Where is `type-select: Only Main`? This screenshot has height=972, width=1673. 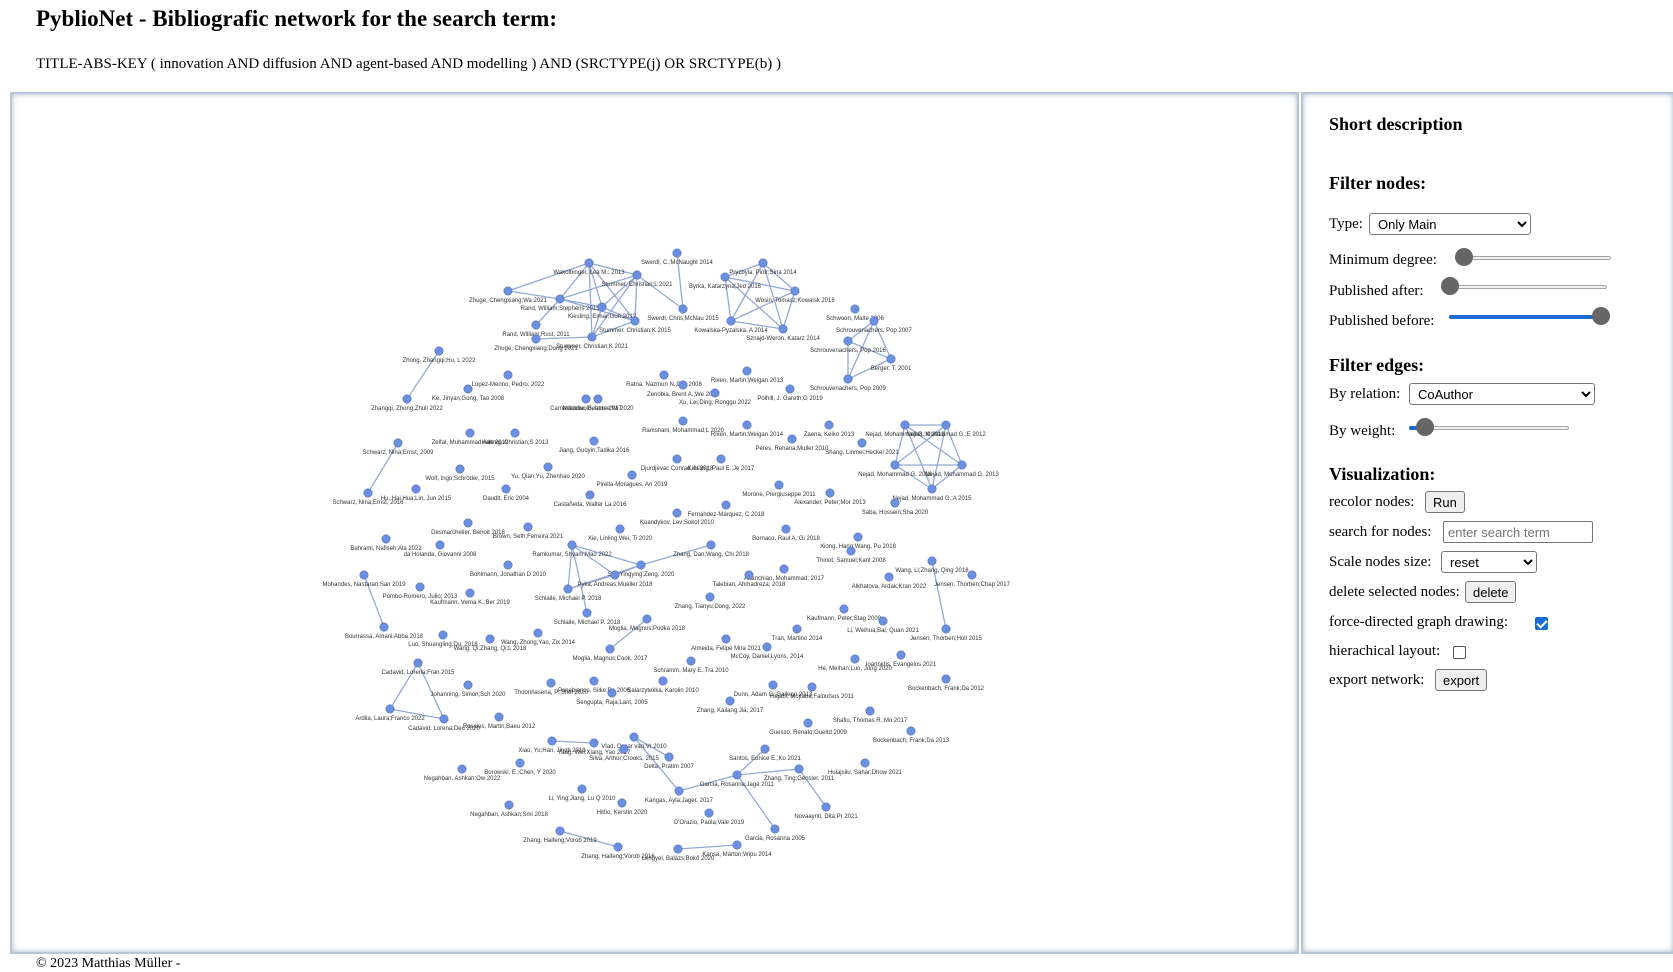 type-select: Only Main is located at coordinates (1450, 224).